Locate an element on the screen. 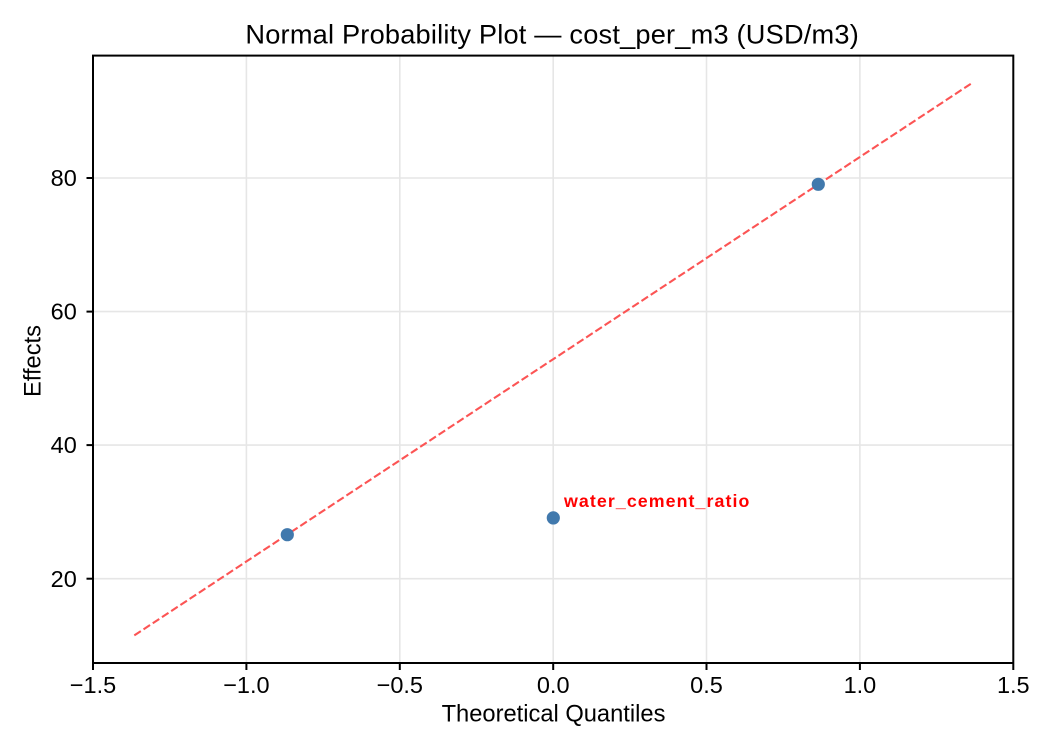 The width and height of the screenshot is (1050, 750). svg-text: 20 is located at coordinates (64, 579).